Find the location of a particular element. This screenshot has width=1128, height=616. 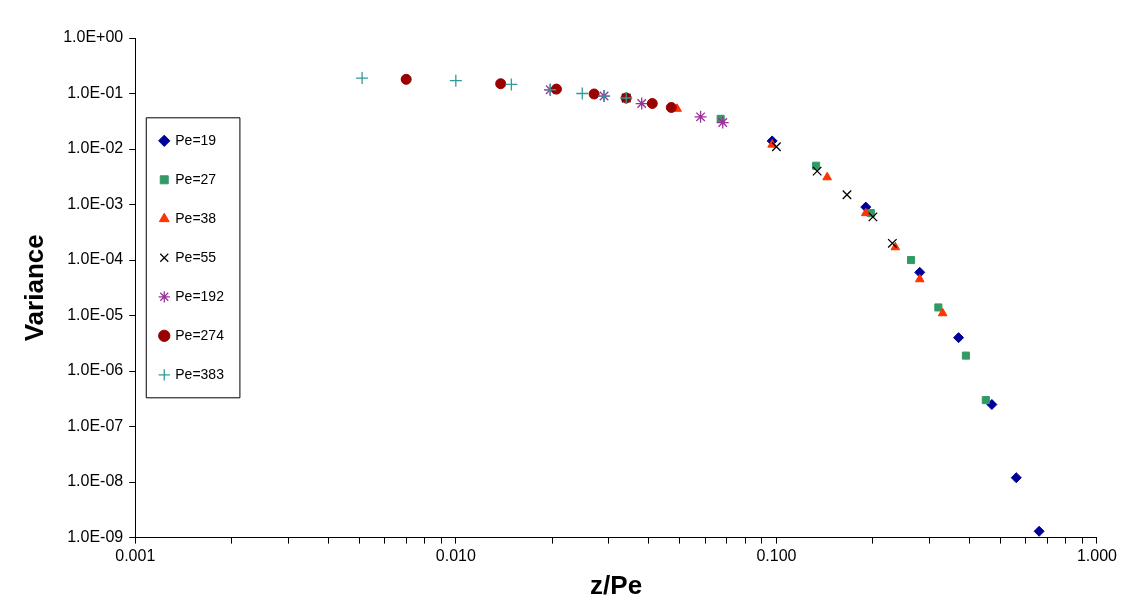

y-tick-label: 1.0E-02 is located at coordinates (95, 148).